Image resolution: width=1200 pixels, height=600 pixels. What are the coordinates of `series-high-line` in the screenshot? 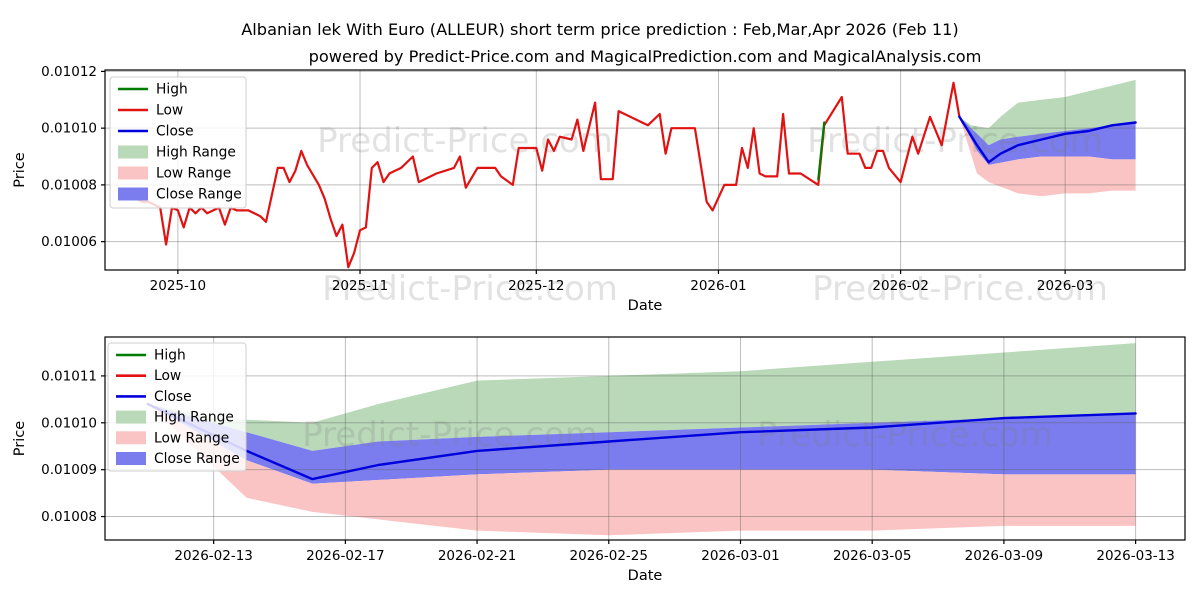 It's located at (821, 151).